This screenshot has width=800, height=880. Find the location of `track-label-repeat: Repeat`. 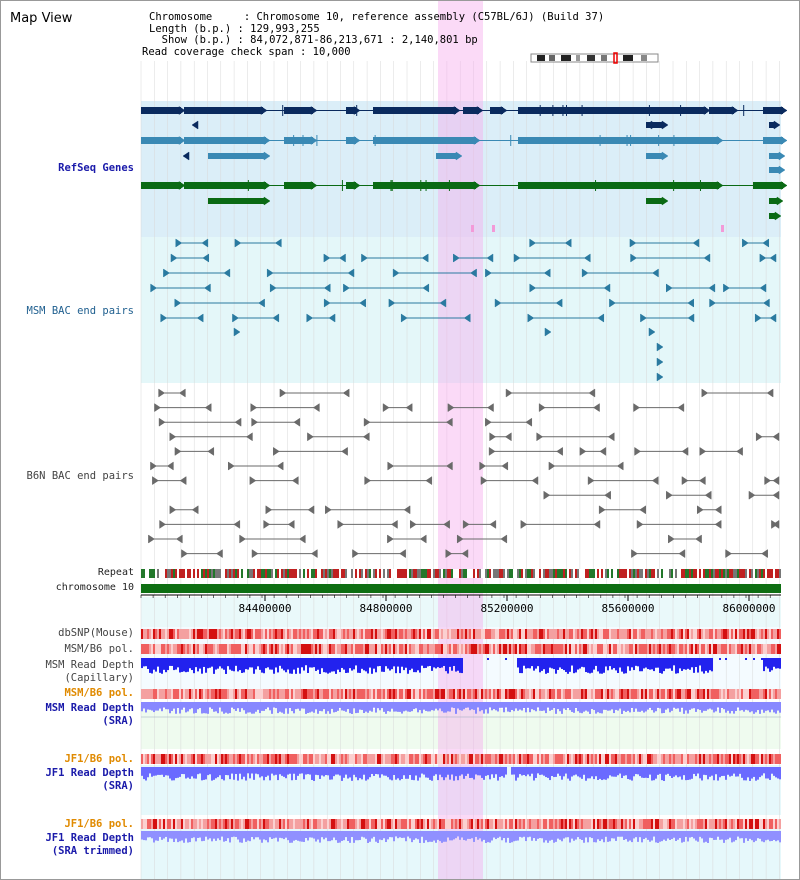

track-label-repeat: Repeat is located at coordinates (115, 572).